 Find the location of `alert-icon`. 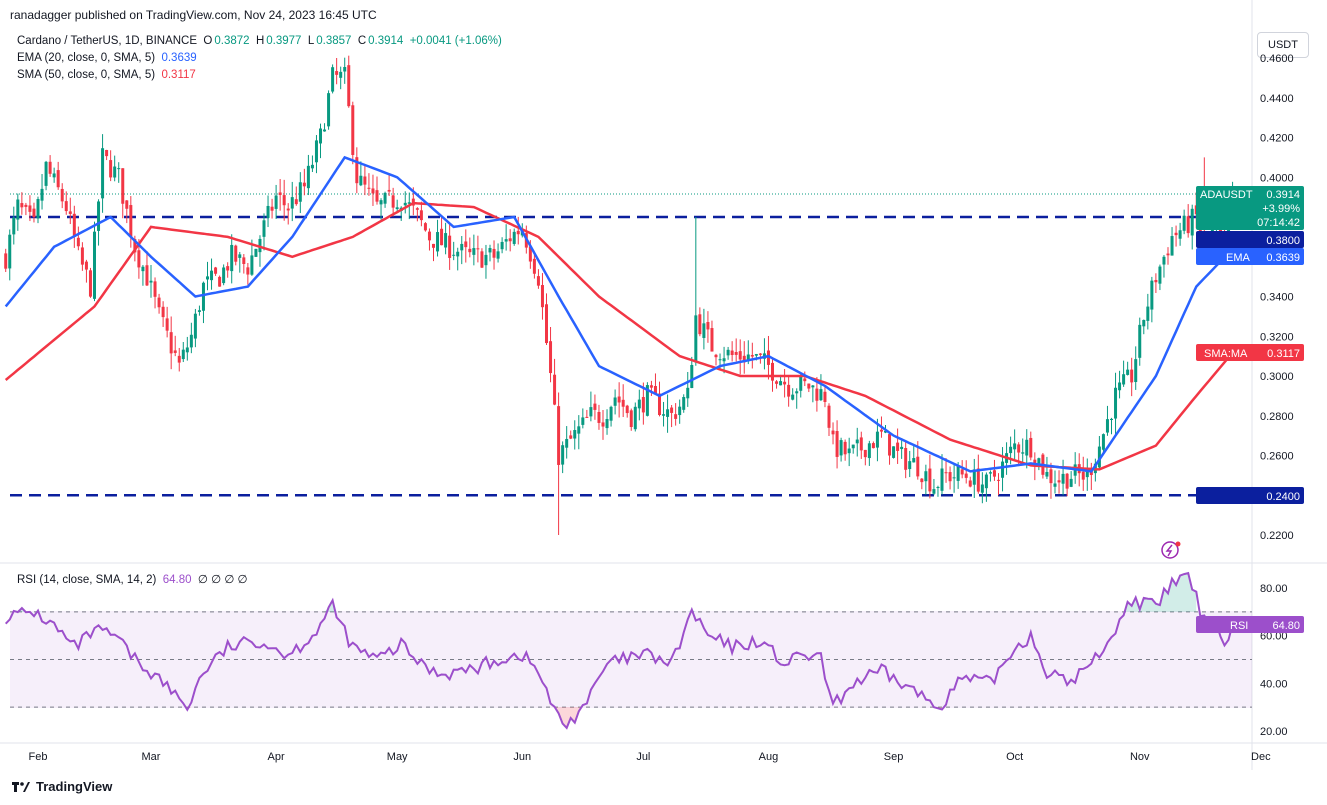

alert-icon is located at coordinates (1171, 550).